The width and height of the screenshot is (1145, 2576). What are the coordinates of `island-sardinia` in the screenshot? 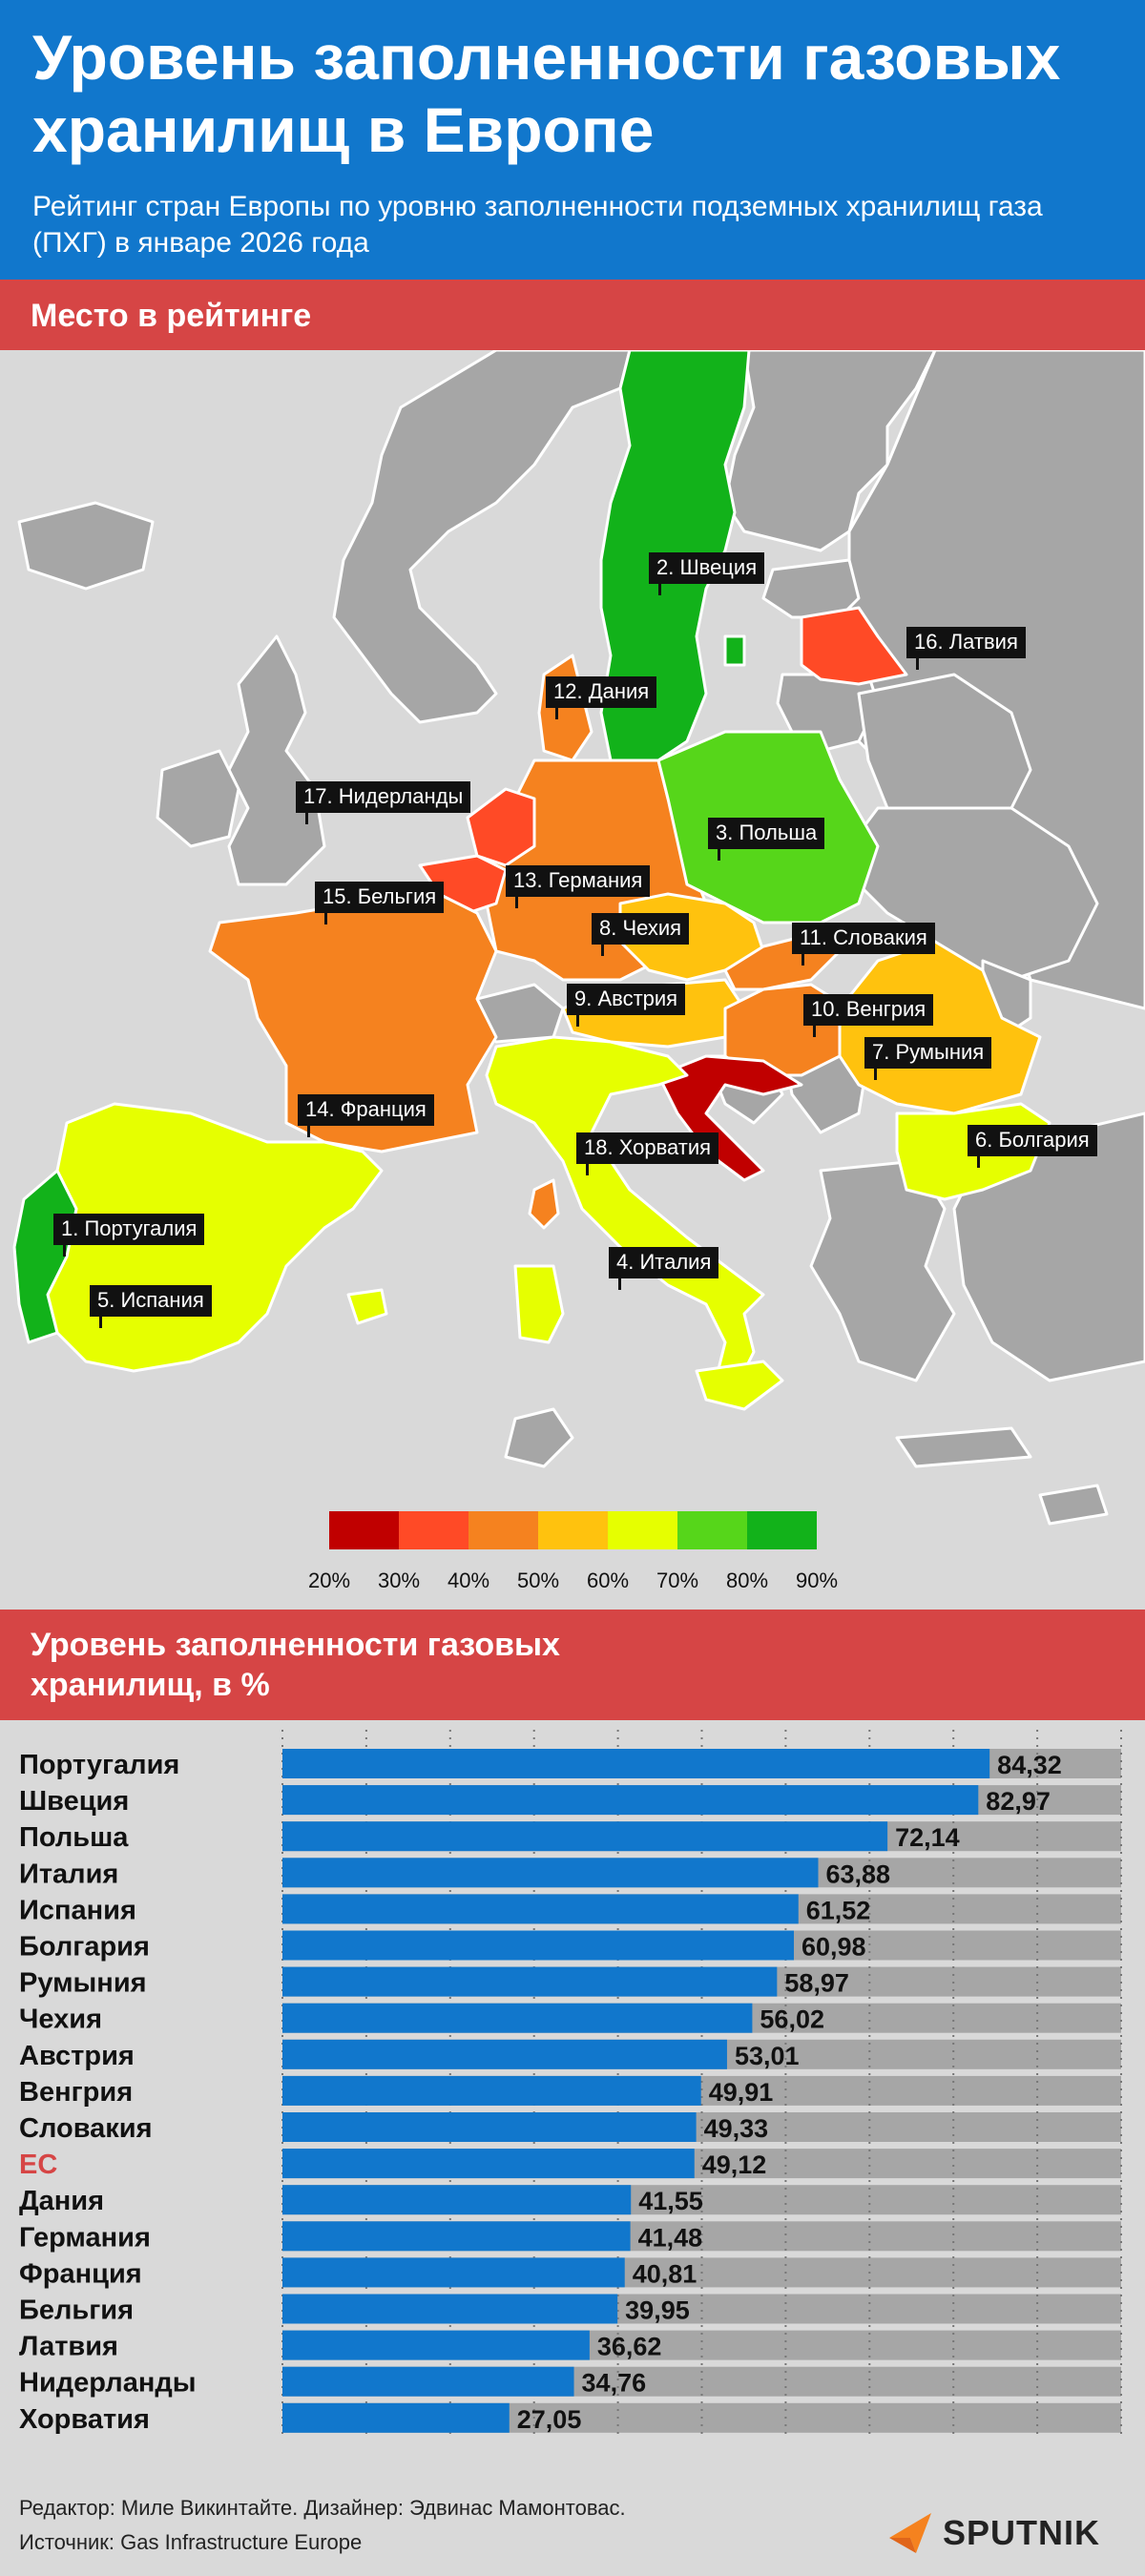 It's located at (539, 1304).